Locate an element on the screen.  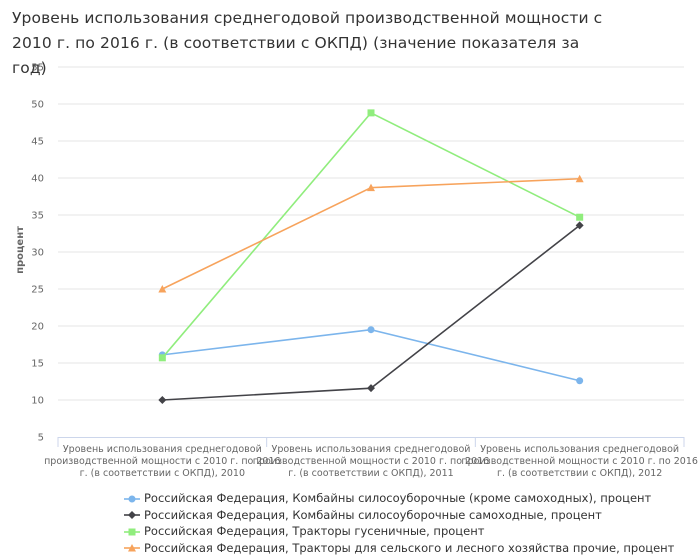
y-tick-label: 5 is located at coordinates (41, 438).